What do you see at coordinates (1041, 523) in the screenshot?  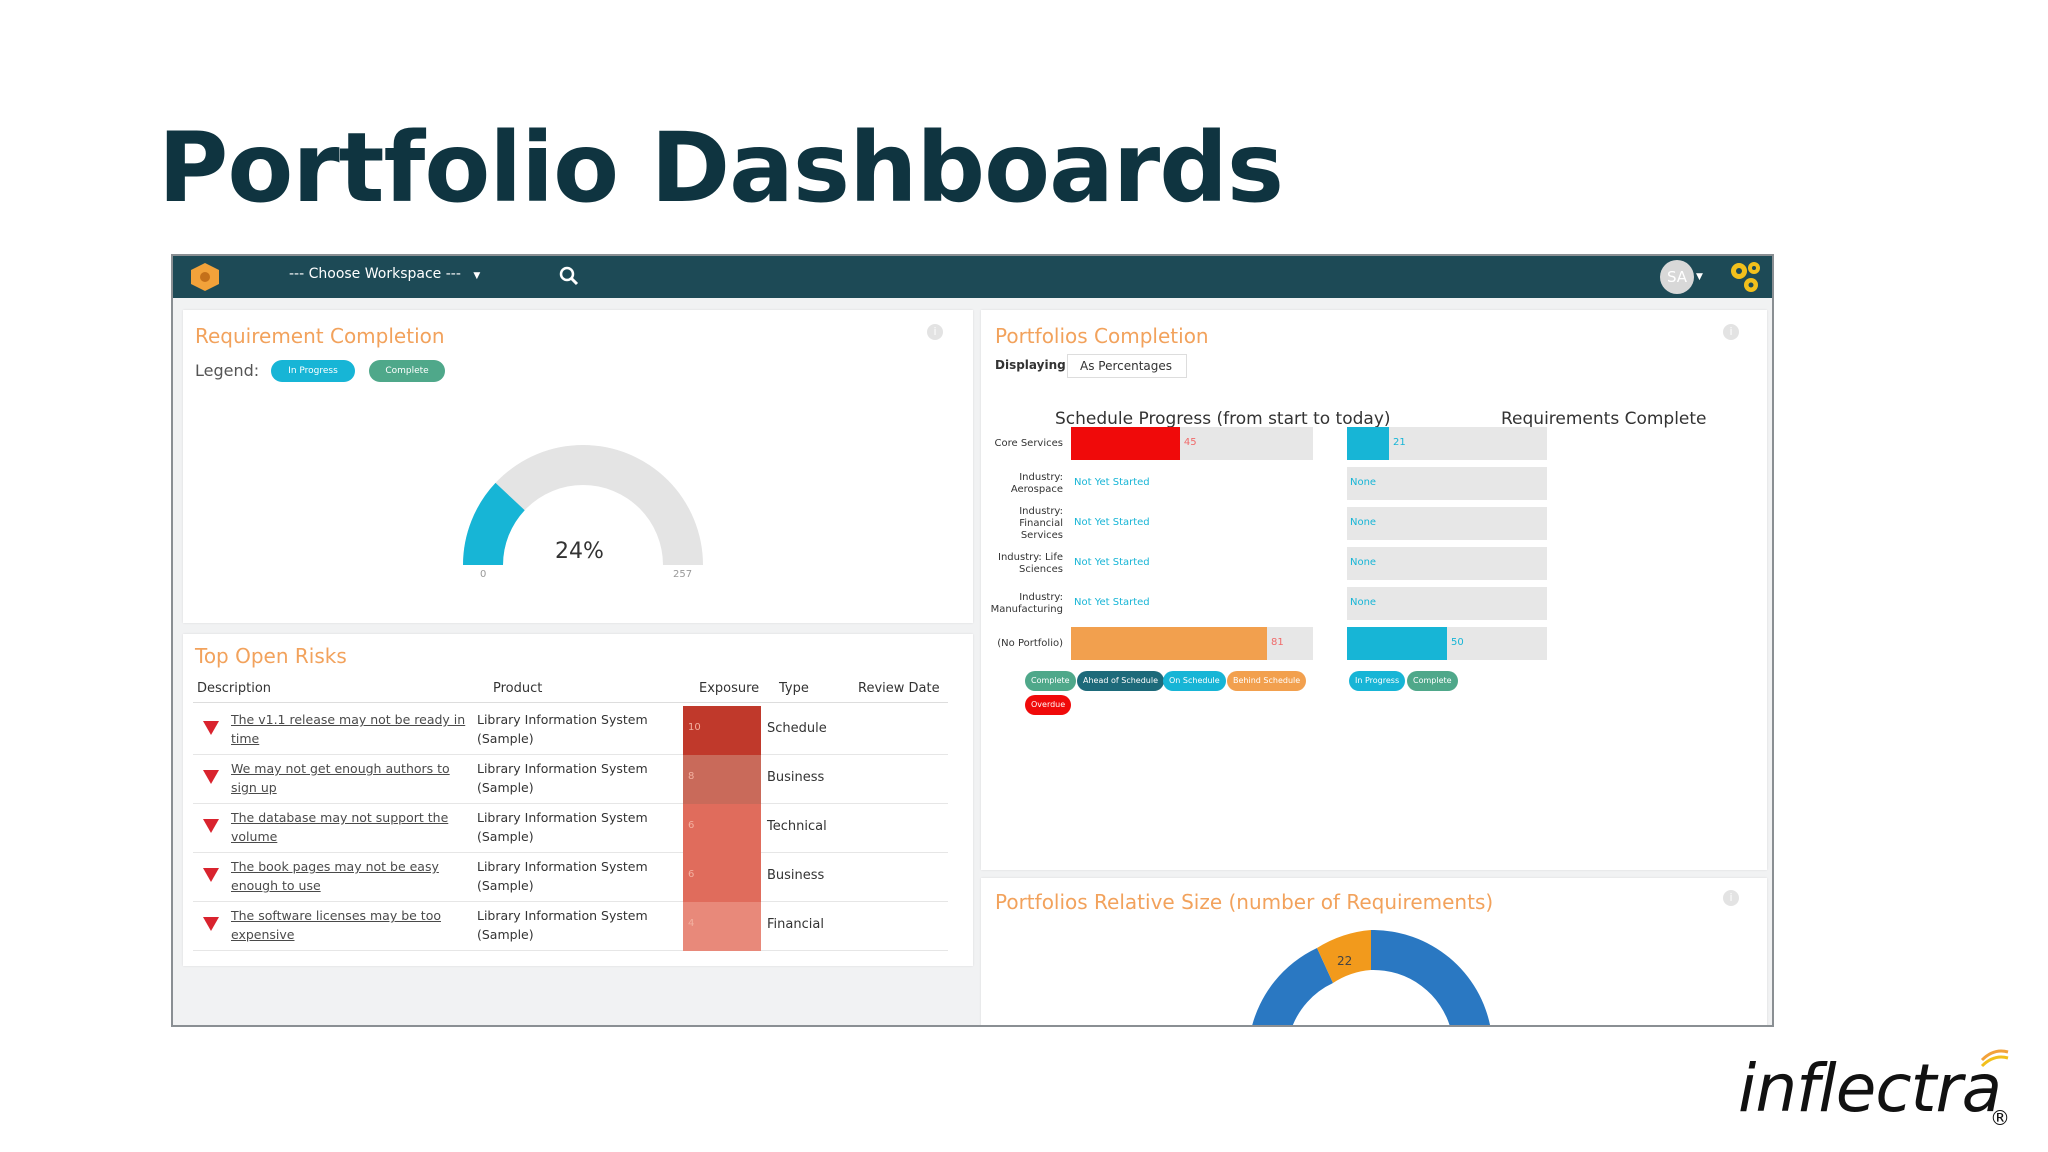 I see `portfolio-row-label: Industry: Financial Services` at bounding box center [1041, 523].